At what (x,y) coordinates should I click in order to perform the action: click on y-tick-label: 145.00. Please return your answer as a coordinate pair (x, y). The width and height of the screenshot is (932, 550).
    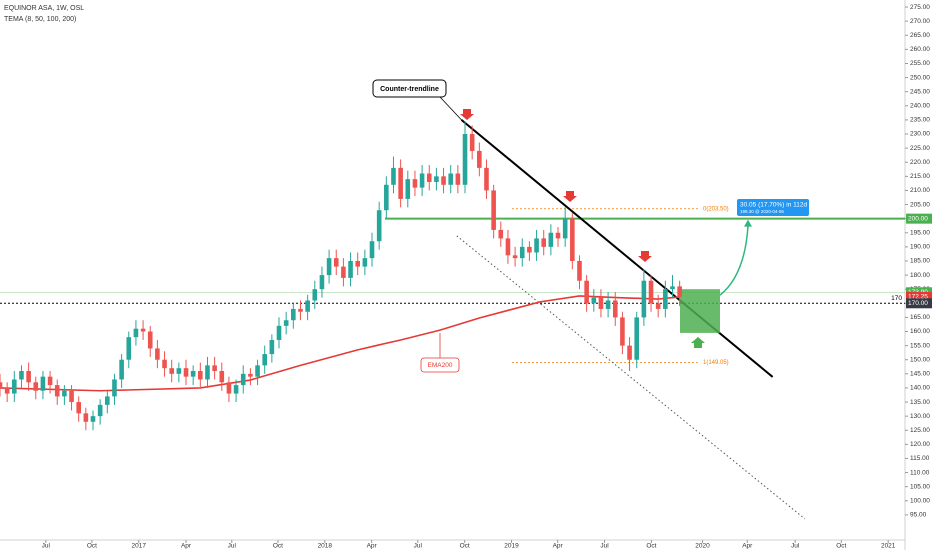
    Looking at the image, I should click on (920, 374).